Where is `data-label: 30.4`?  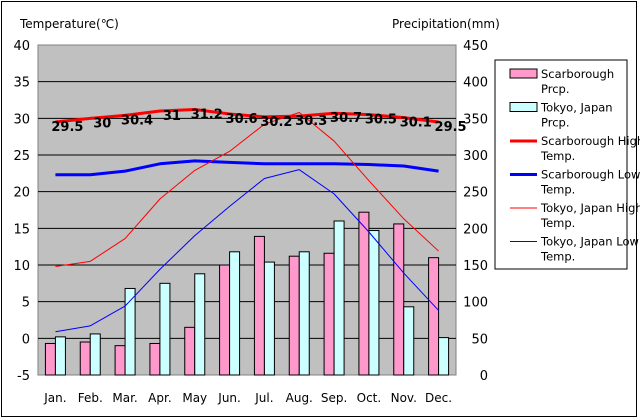
data-label: 30.4 is located at coordinates (137, 120).